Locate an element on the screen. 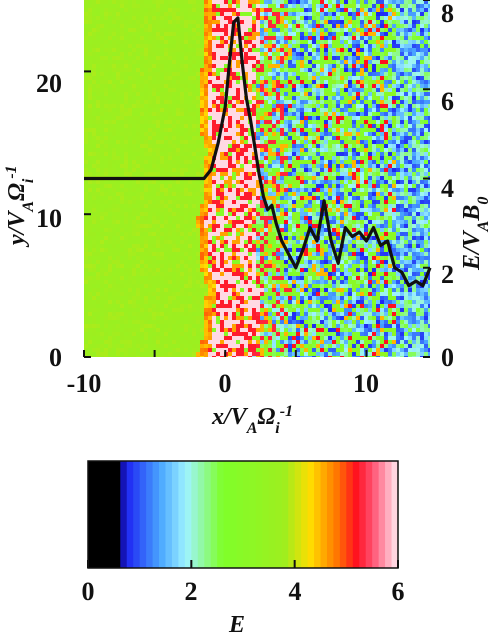 The width and height of the screenshot is (500, 637). y-tick-label: 0 is located at coordinates (55, 357).